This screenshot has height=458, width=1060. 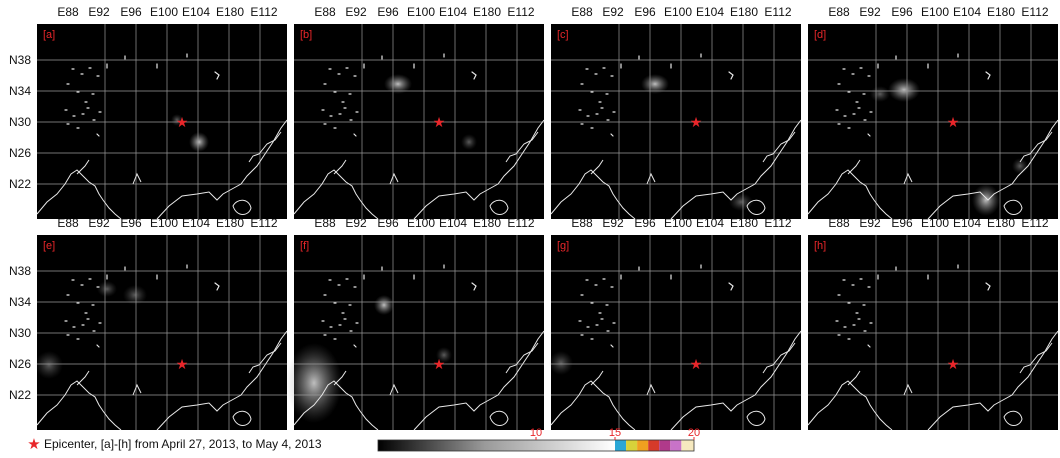 I want to click on panel-label: [d], so click(x=820, y=35).